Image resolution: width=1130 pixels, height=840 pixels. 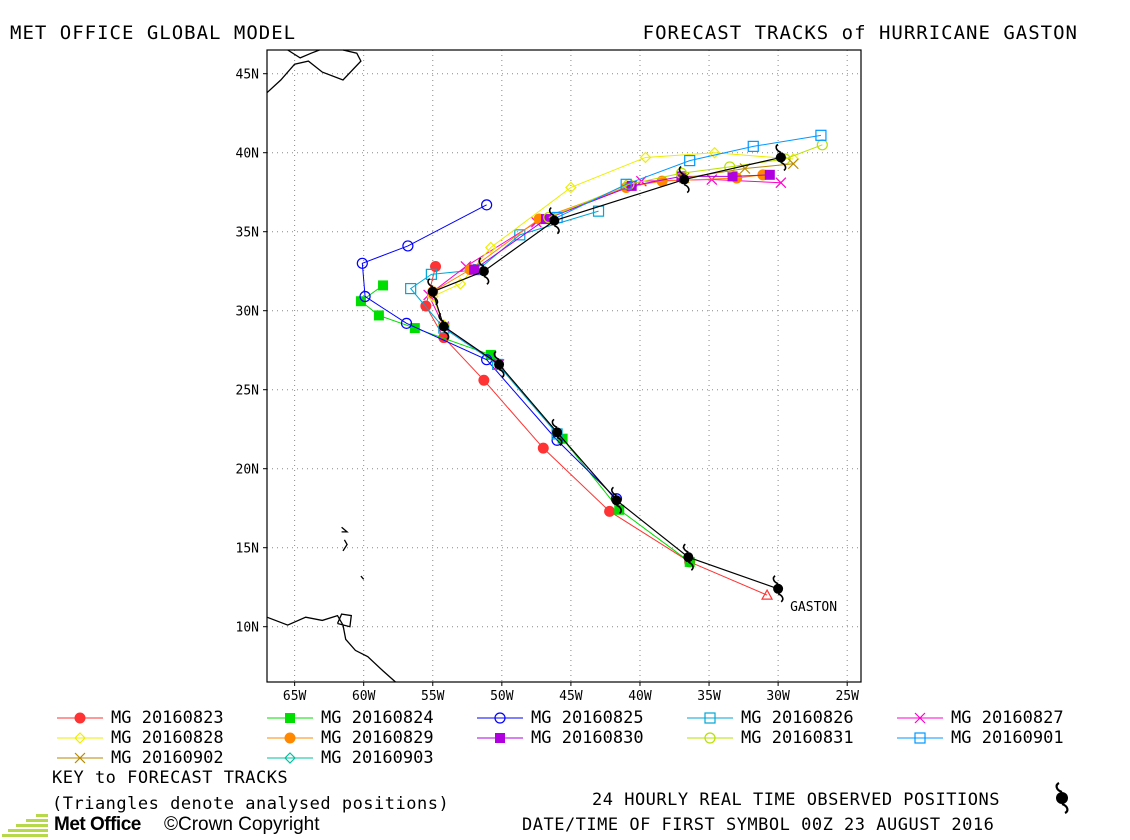 What do you see at coordinates (331, 366) in the screenshot?
I see `coastlines` at bounding box center [331, 366].